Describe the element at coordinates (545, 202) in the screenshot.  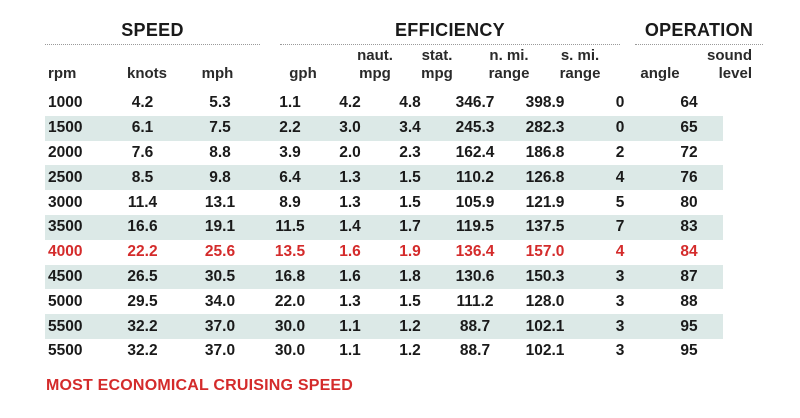
I see `cell-smi-range: 121.9` at that location.